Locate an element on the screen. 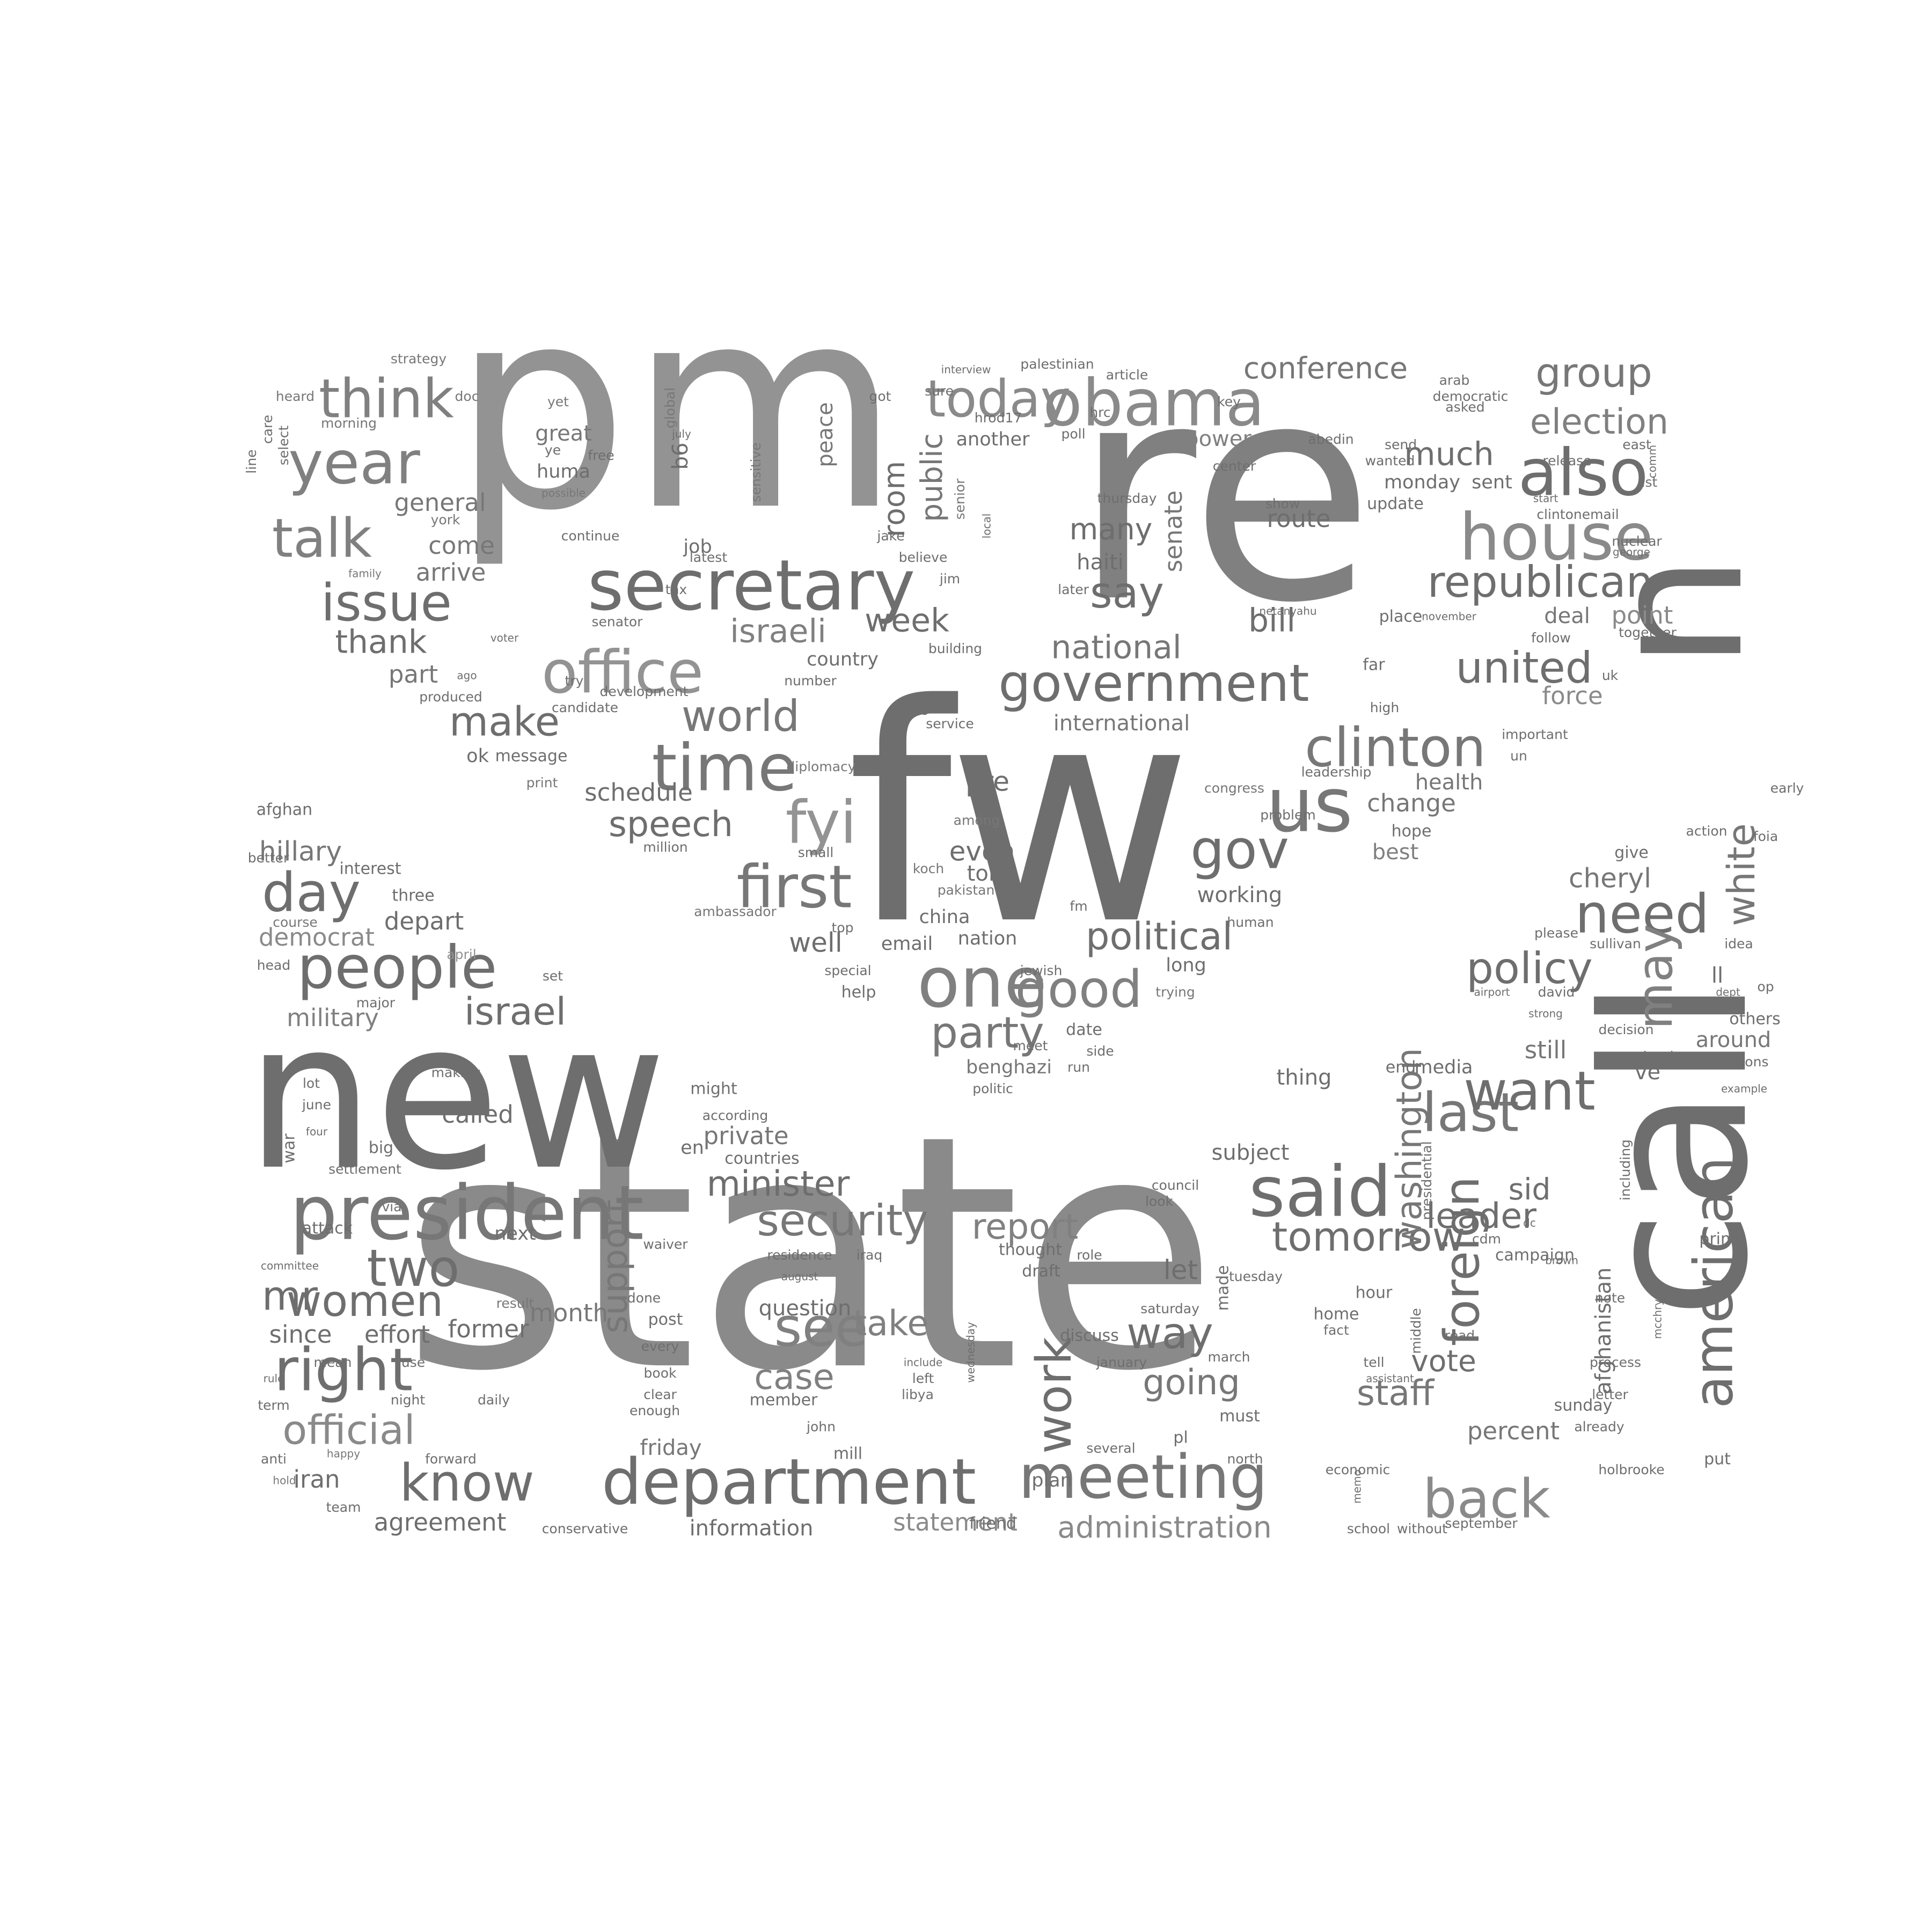 This screenshot has height=1932, width=1932. word-even: even is located at coordinates (982, 851).